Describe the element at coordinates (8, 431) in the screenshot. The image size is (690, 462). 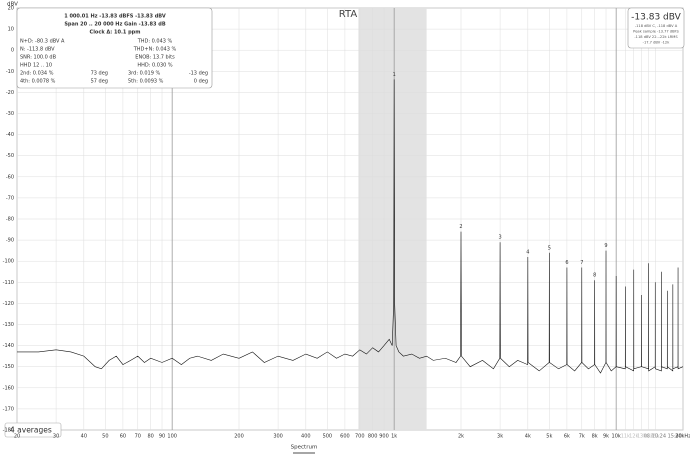
I see `y-tick-label: -180` at that location.